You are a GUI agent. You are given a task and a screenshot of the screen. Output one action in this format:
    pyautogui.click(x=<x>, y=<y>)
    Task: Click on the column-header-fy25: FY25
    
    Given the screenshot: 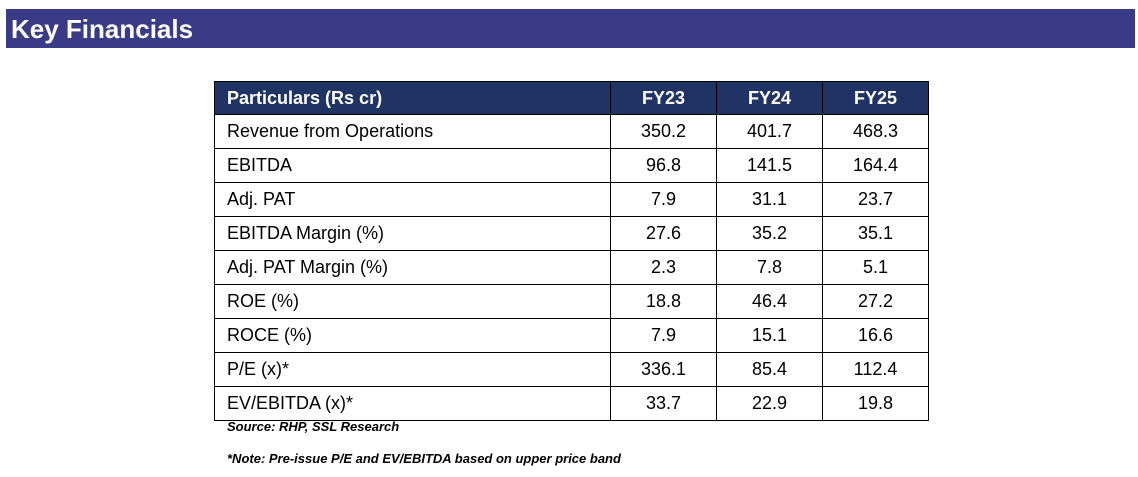 What is the action you would take?
    pyautogui.click(x=875, y=98)
    